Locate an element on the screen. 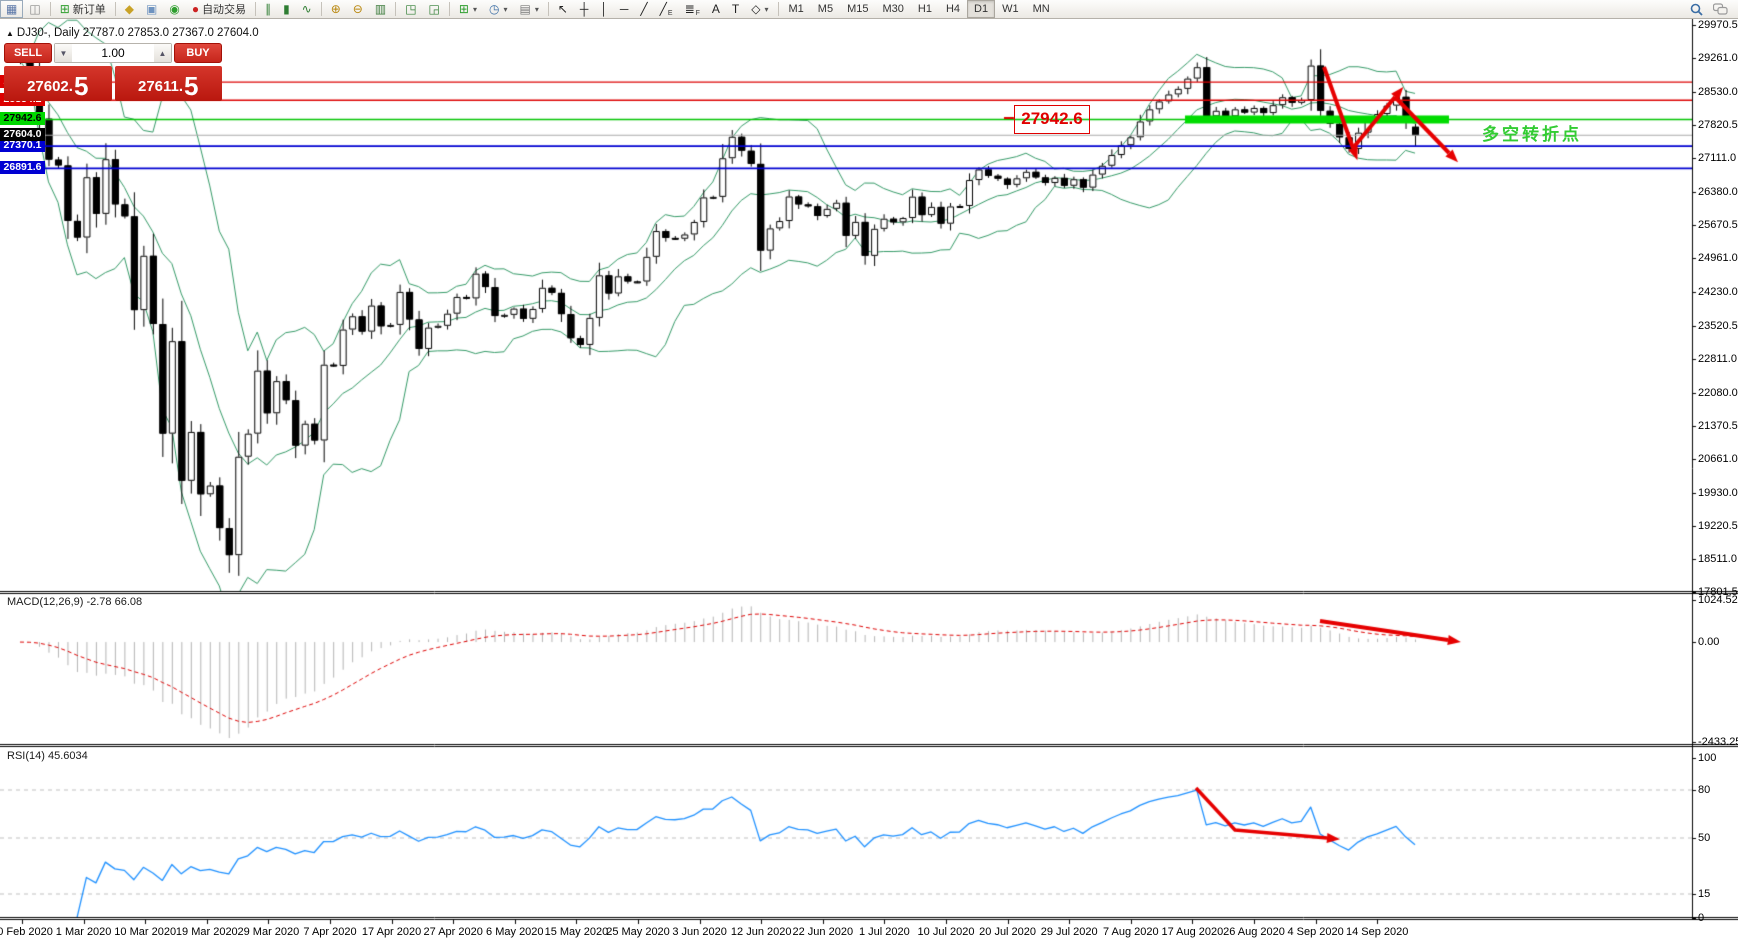  line-chart-type-icon: ∿ is located at coordinates (307, 9).